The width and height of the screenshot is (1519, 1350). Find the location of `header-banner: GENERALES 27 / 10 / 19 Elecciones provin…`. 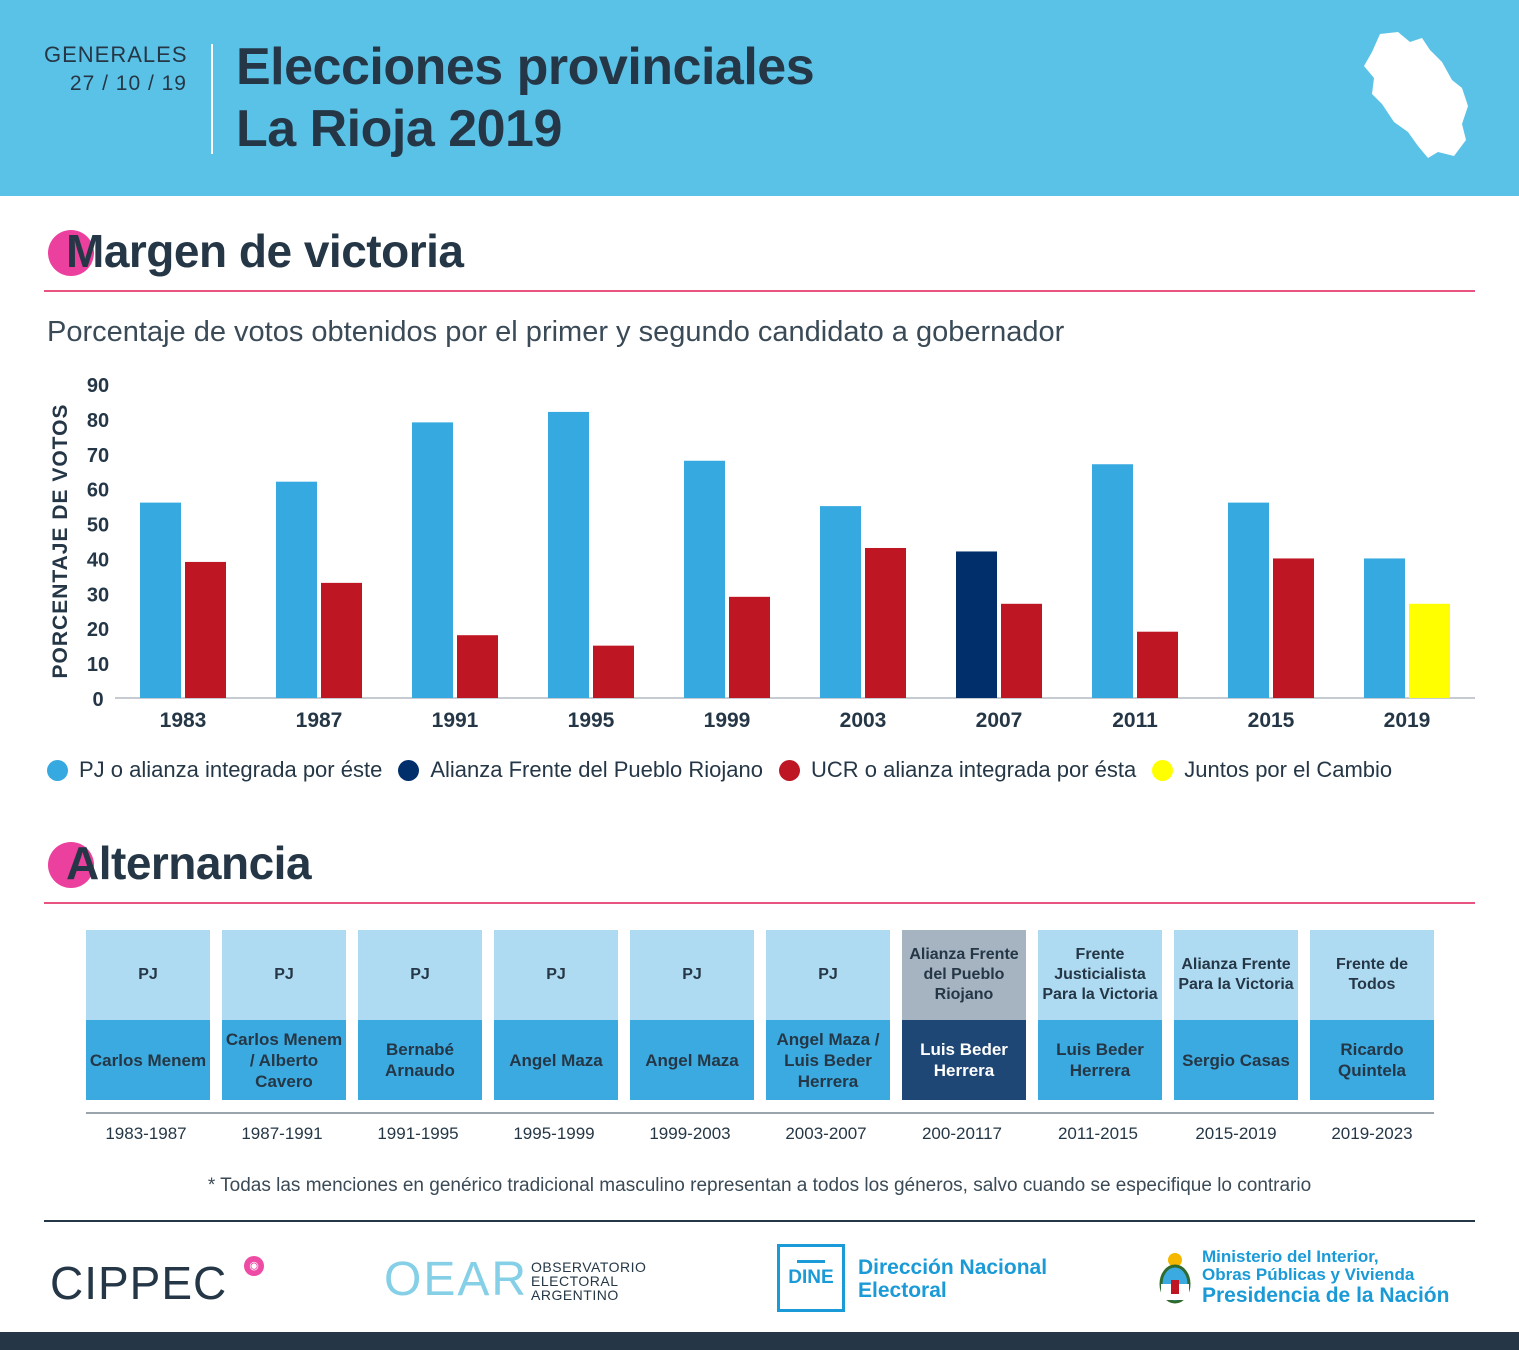

header-banner: GENERALES 27 / 10 / 19 Elecciones provin… is located at coordinates (759, 98).